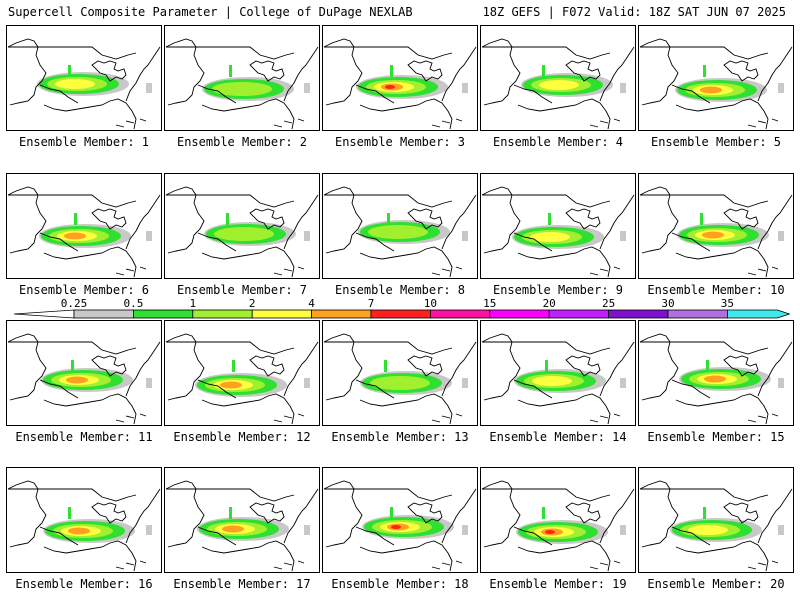 The height and width of the screenshot is (600, 800). I want to click on scale-tick-label: 15, so click(490, 303).